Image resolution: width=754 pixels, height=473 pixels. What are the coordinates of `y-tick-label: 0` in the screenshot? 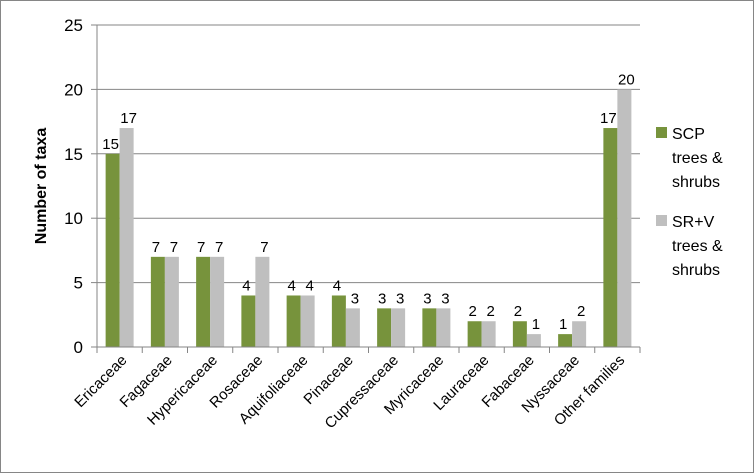 It's located at (78, 347).